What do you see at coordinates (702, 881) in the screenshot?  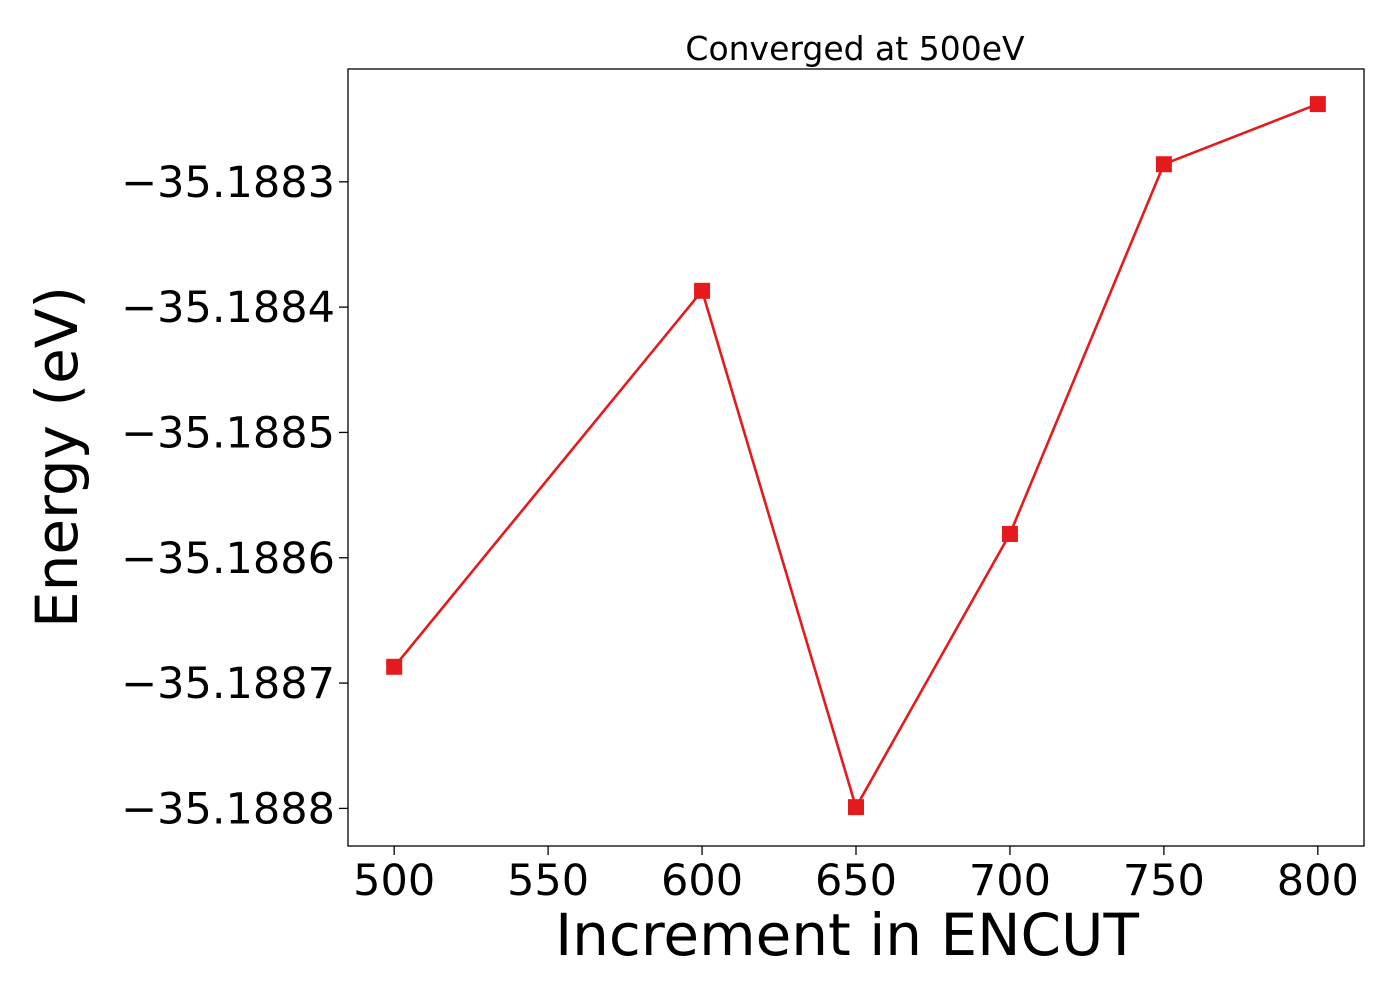 I see `x-tick-label: 600` at bounding box center [702, 881].